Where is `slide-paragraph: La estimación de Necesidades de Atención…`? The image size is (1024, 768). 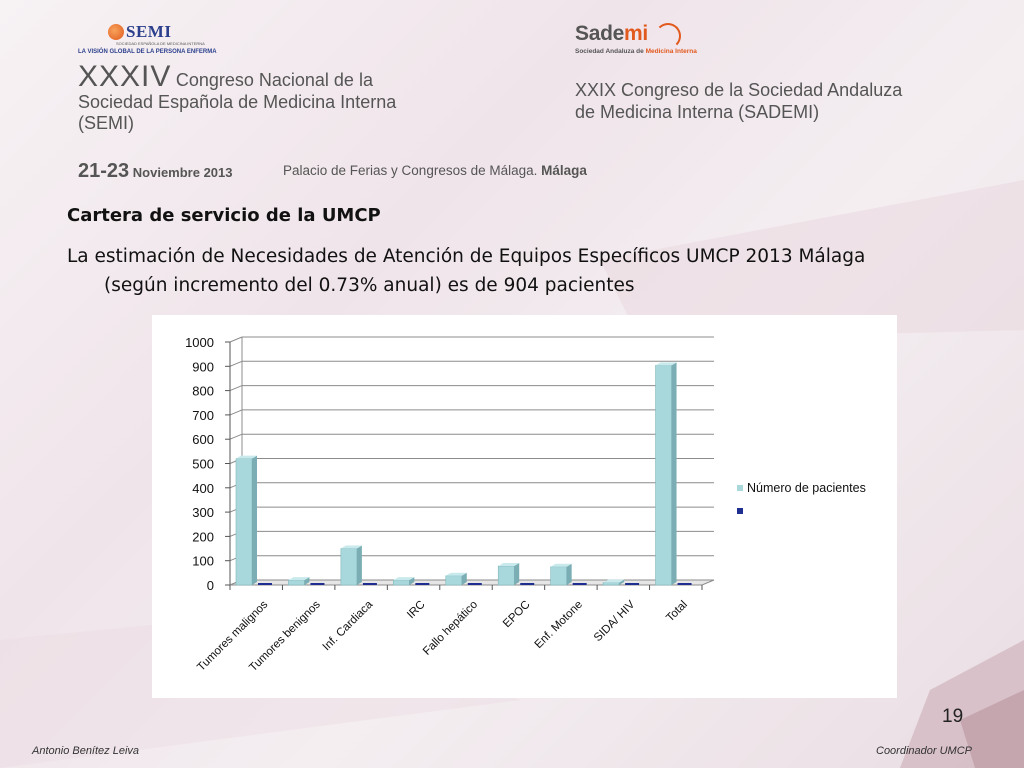
slide-paragraph: La estimación de Necesidades de Atención… is located at coordinates (527, 271).